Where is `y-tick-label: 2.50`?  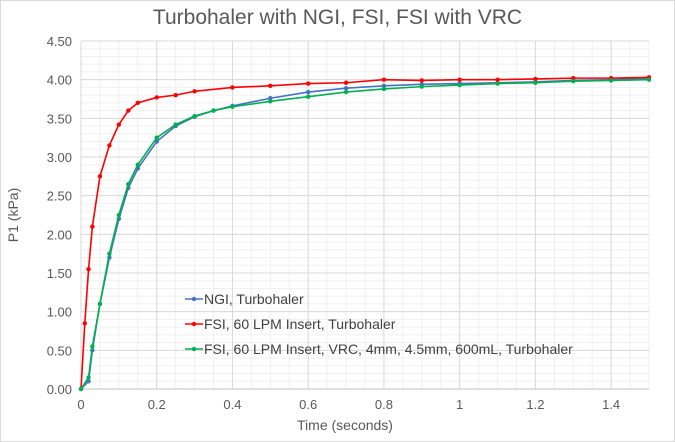
y-tick-label: 2.50 is located at coordinates (59, 196).